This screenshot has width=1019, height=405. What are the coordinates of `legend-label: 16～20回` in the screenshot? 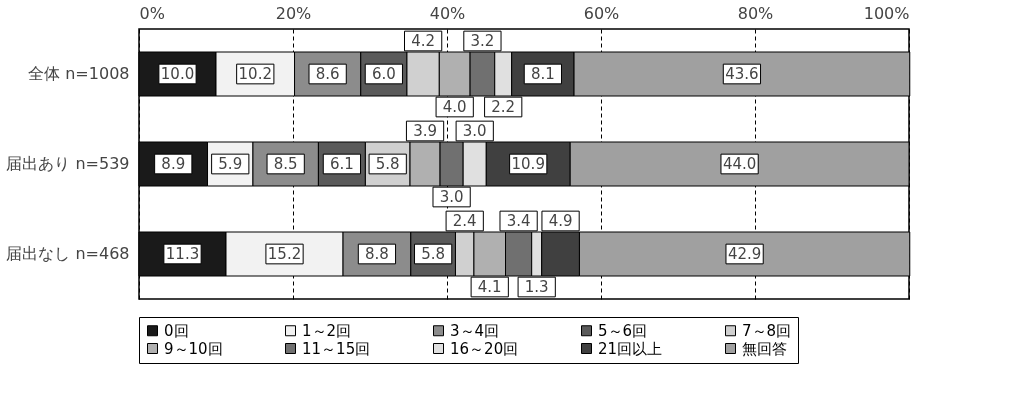 It's located at (484, 348).